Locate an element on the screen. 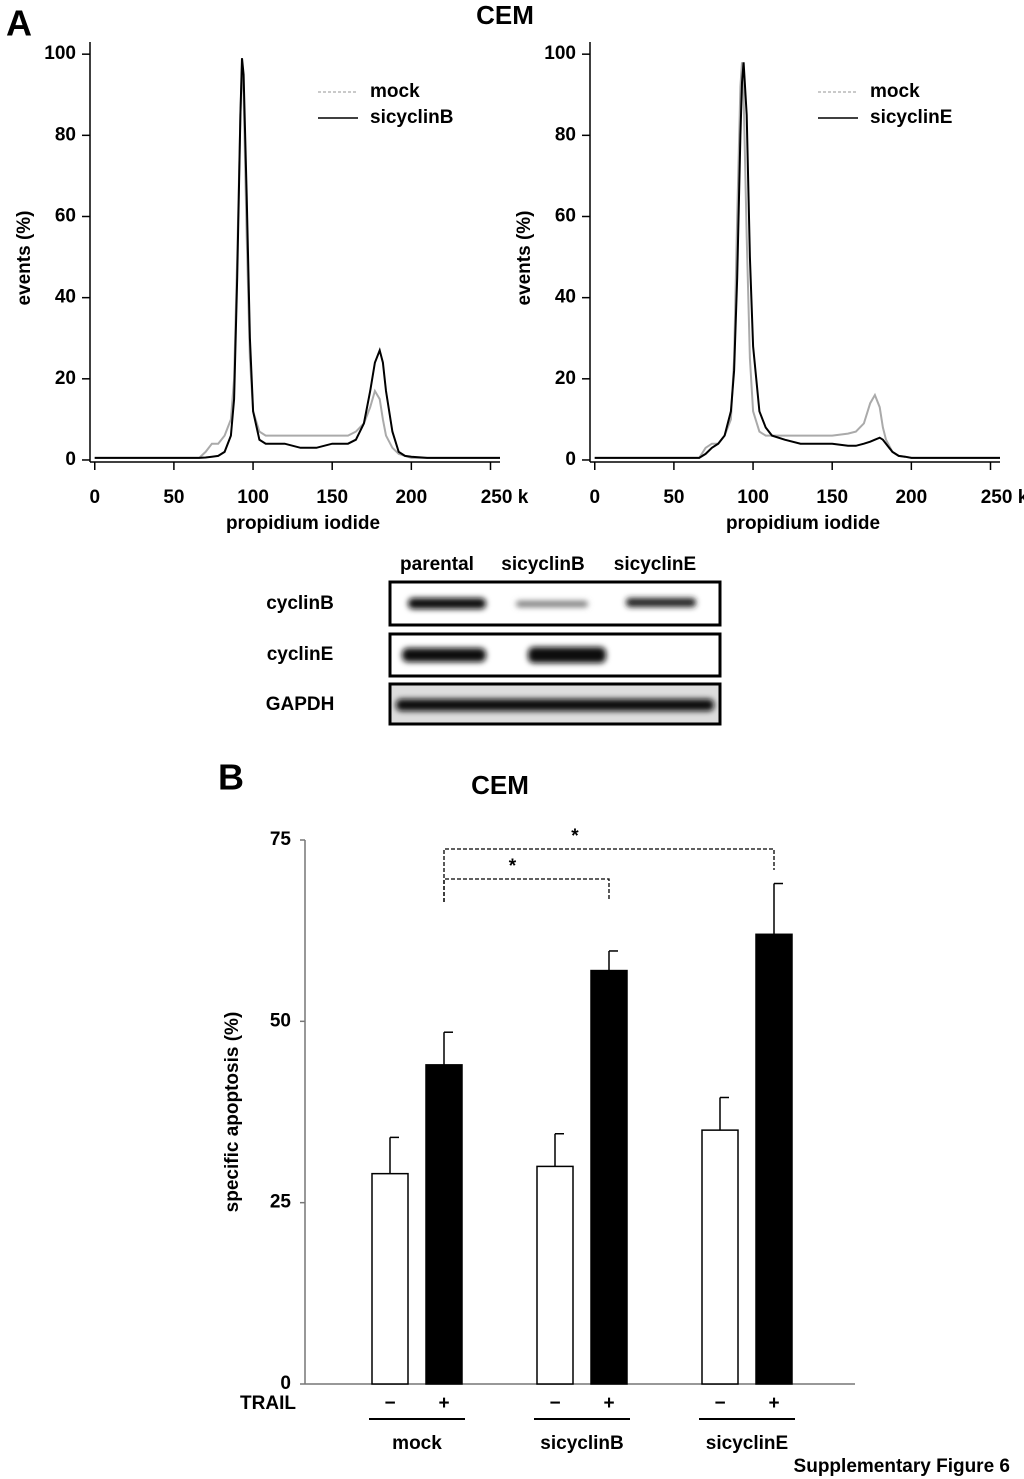 Image resolution: width=1024 pixels, height=1479 pixels. bands is located at coordinates (555, 654).